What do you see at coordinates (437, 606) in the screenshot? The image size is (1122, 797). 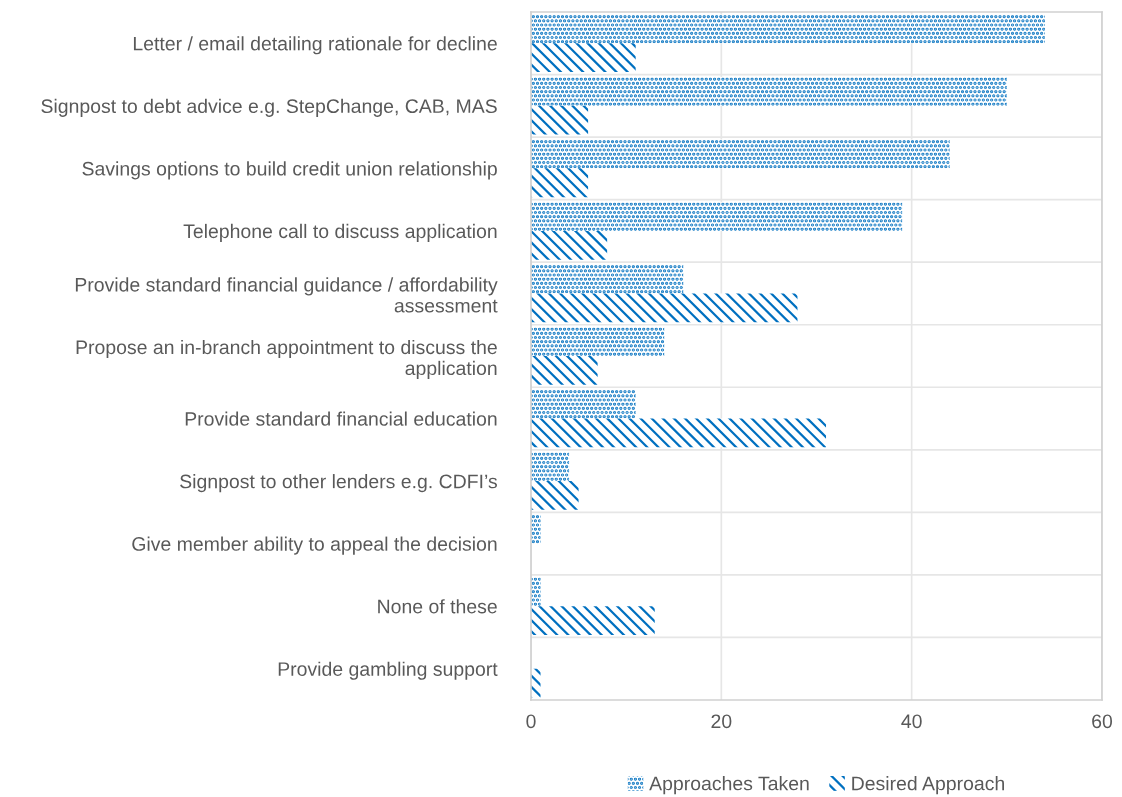 I see `y-tick-label: None of these` at bounding box center [437, 606].